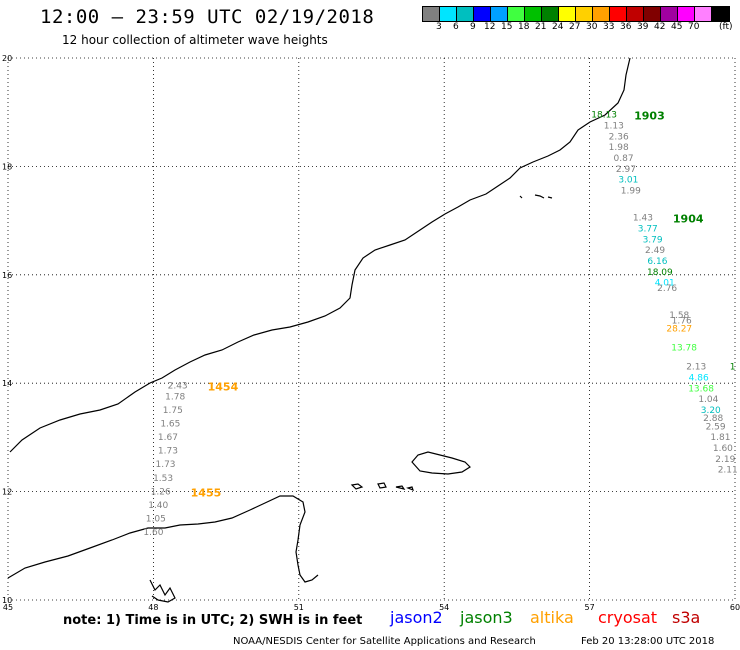 Image resolution: width=740 pixels, height=650 pixels. I want to click on color-scale-label: 30, so click(592, 27).